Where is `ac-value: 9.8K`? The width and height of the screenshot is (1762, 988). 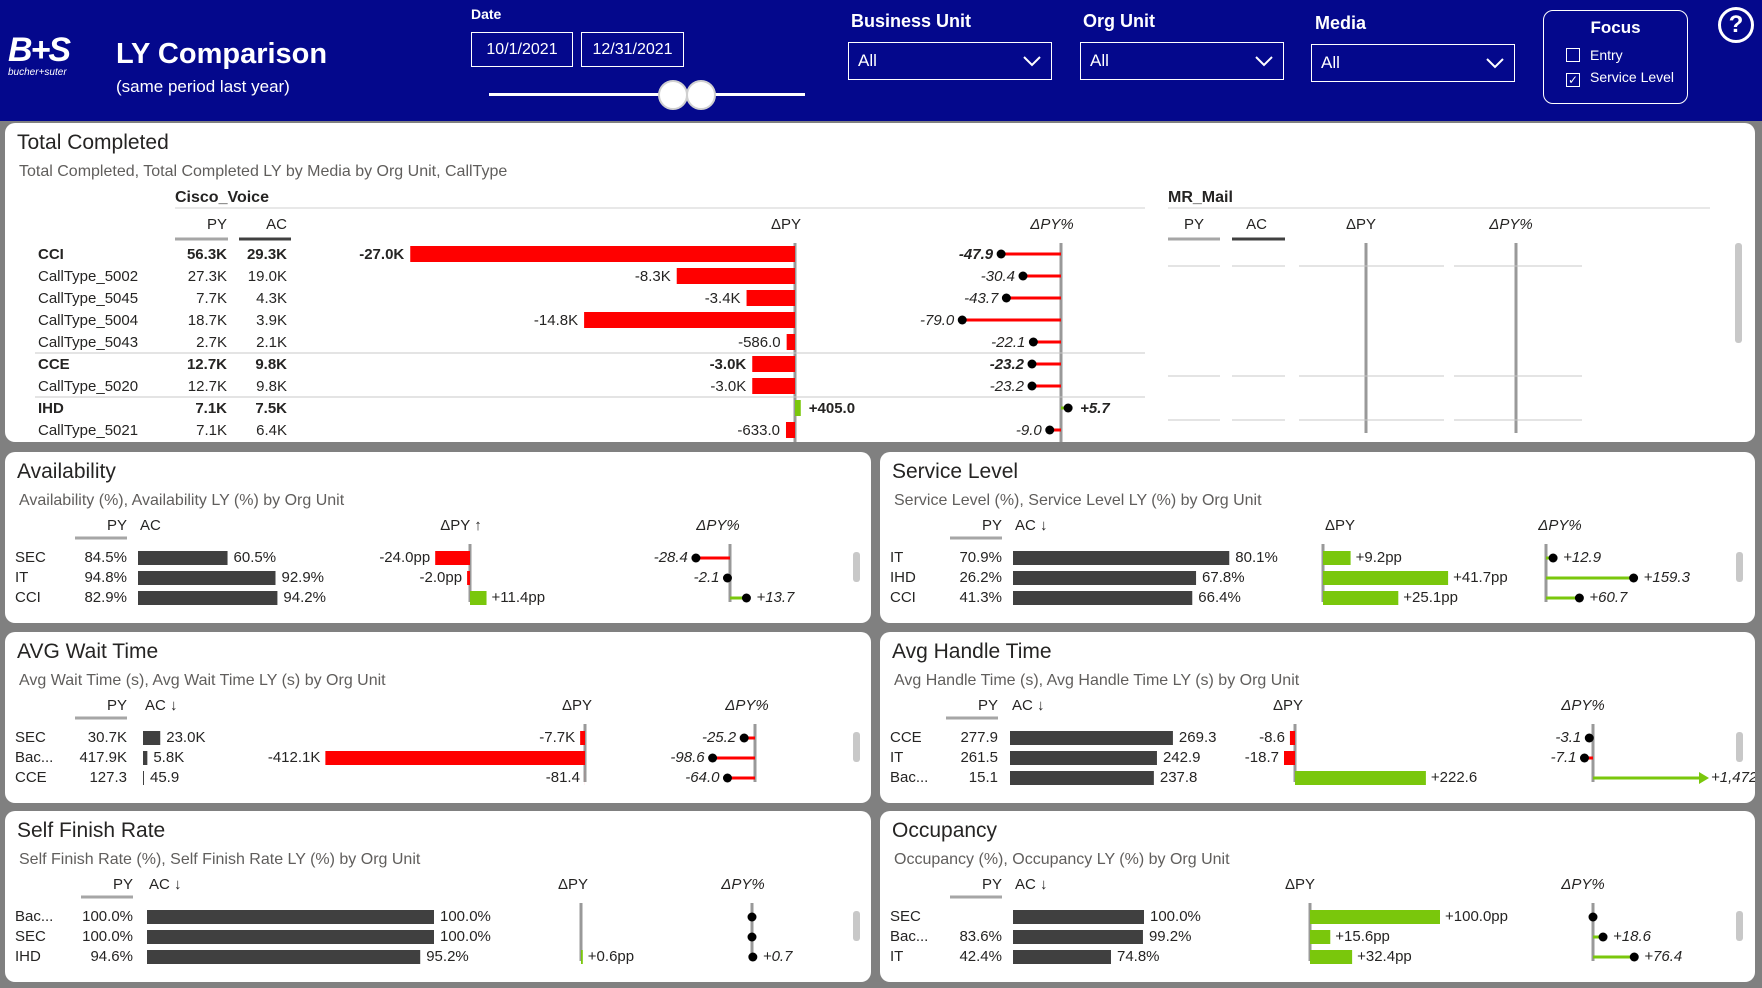
ac-value: 9.8K is located at coordinates (271, 386).